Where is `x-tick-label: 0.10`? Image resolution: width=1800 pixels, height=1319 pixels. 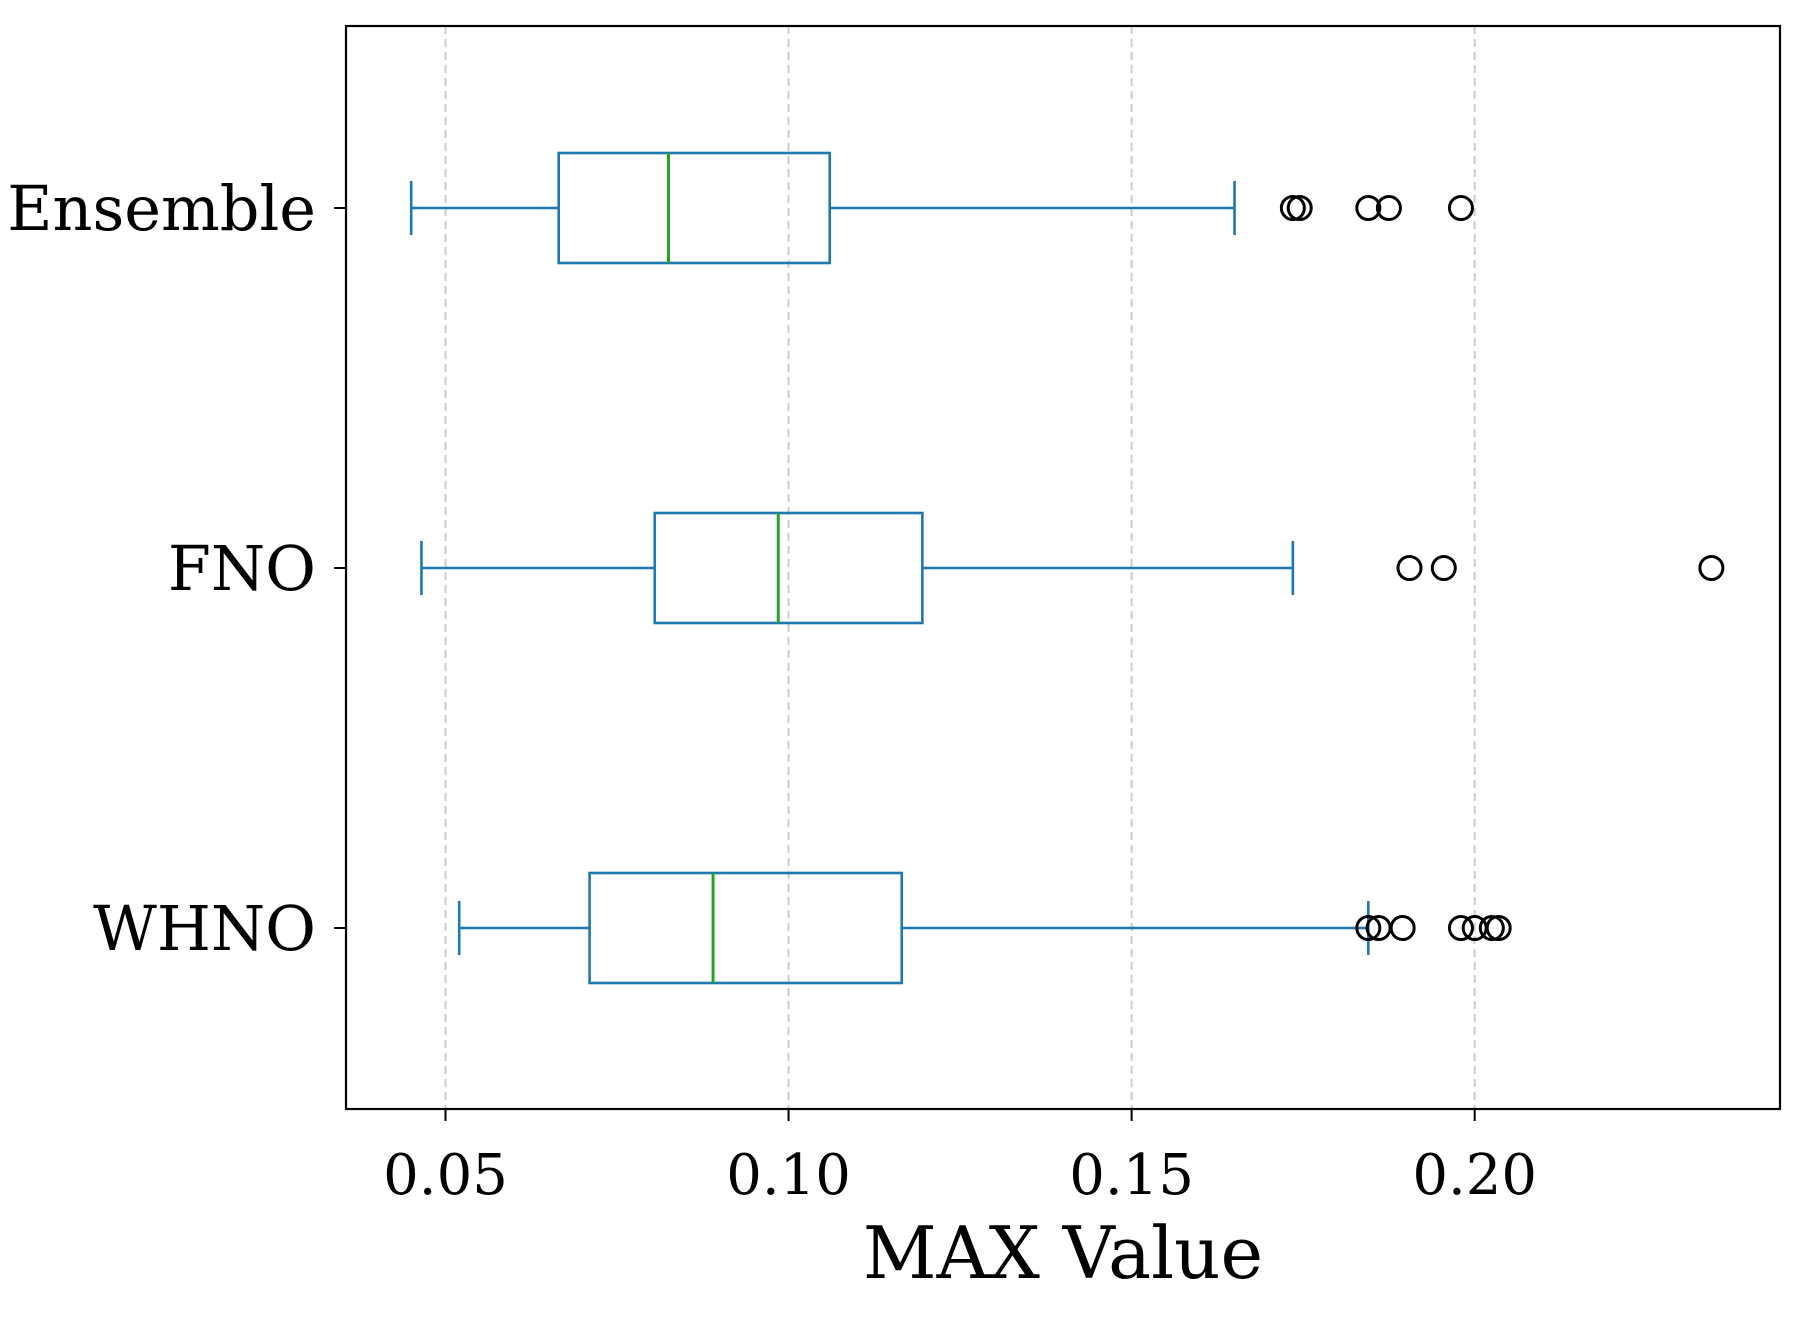 x-tick-label: 0.10 is located at coordinates (788, 1175).